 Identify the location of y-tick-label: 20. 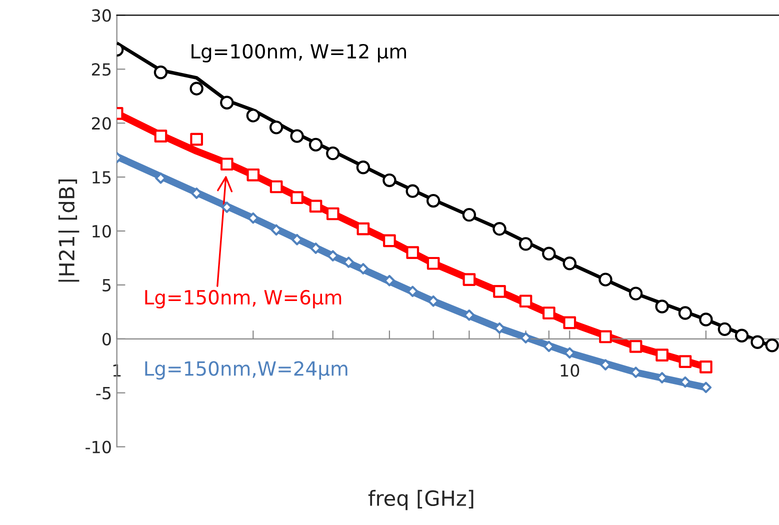
(101, 123).